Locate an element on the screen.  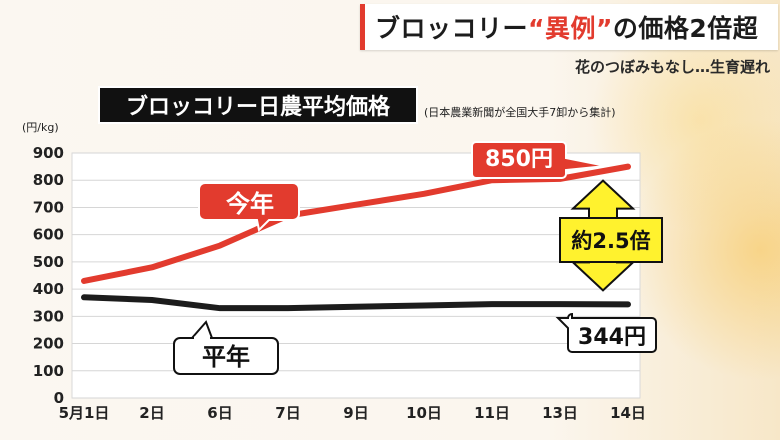
headline-text-1: ブロッコリー is located at coordinates (452, 28).